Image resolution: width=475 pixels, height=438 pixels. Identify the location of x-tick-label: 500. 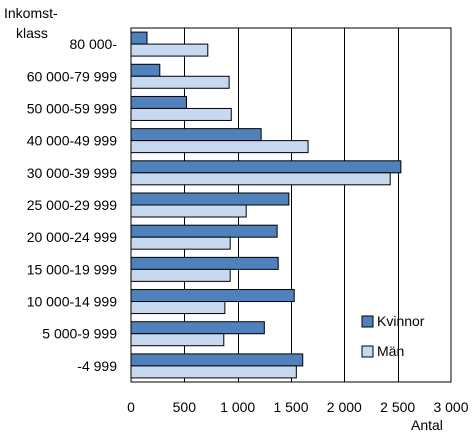
(185, 407).